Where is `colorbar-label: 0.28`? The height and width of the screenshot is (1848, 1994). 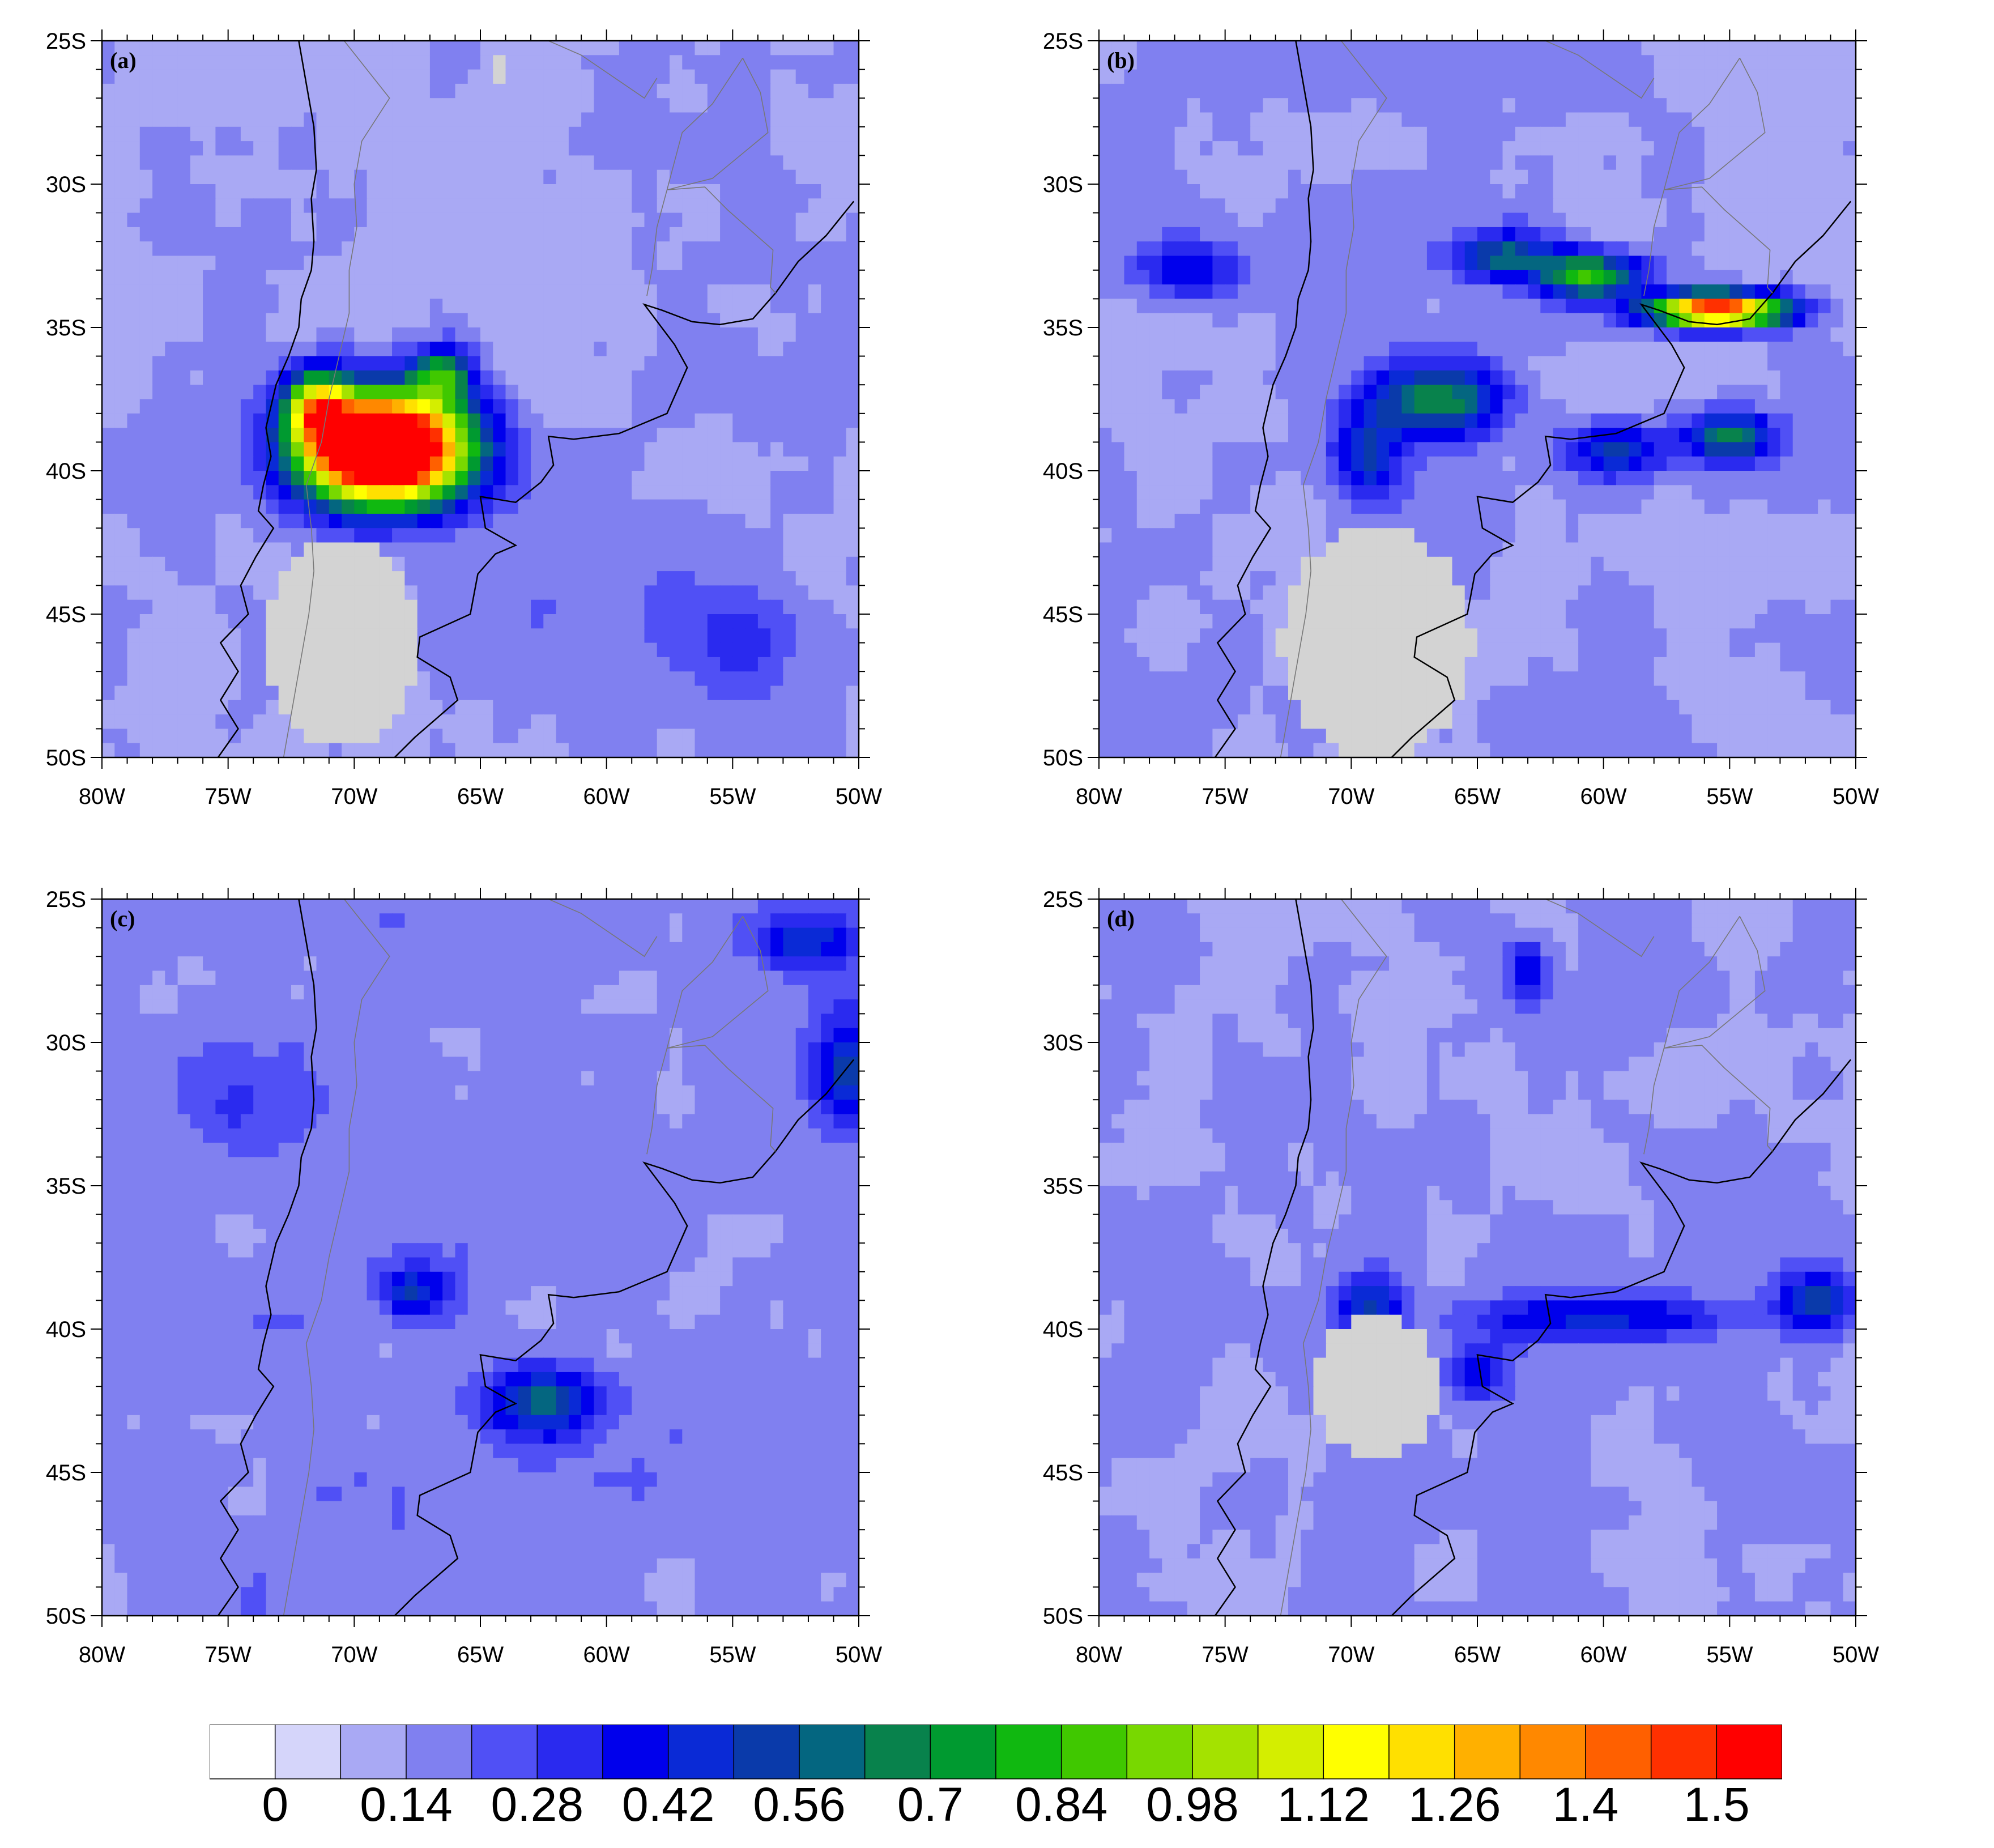 colorbar-label: 0.28 is located at coordinates (537, 1802).